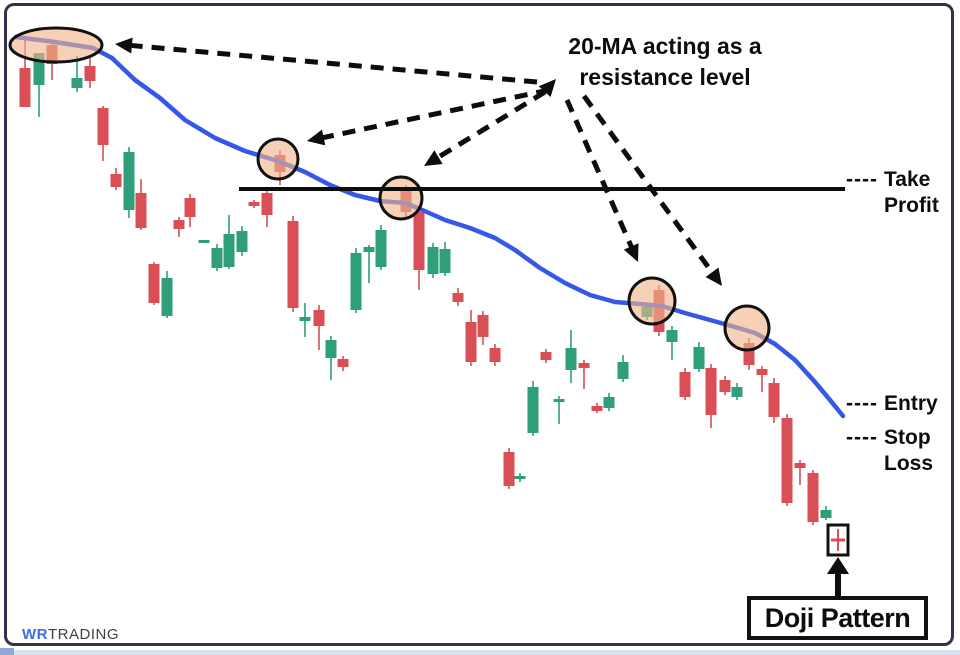 The image size is (960, 655). Describe the element at coordinates (7, 651) in the screenshot. I see `bottom-accent` at that location.